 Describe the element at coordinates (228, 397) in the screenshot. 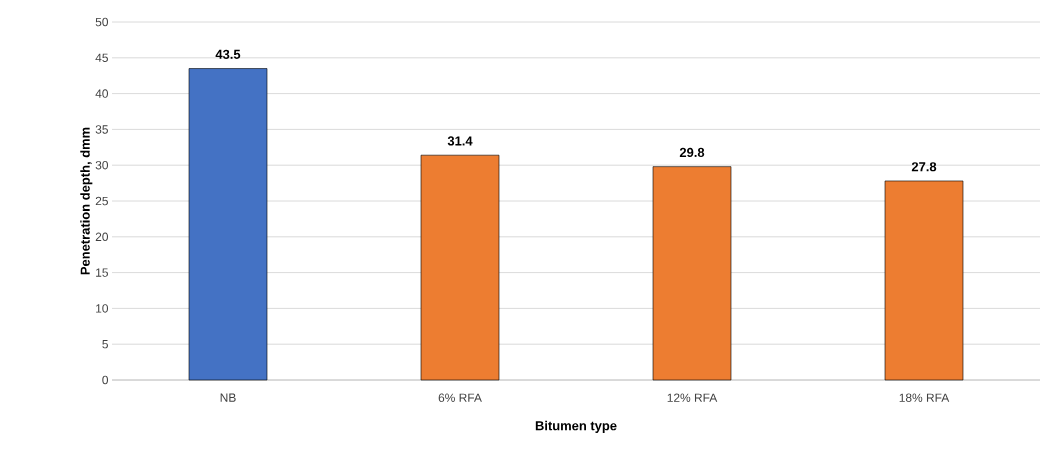

I see `x-tick-label: NB` at that location.